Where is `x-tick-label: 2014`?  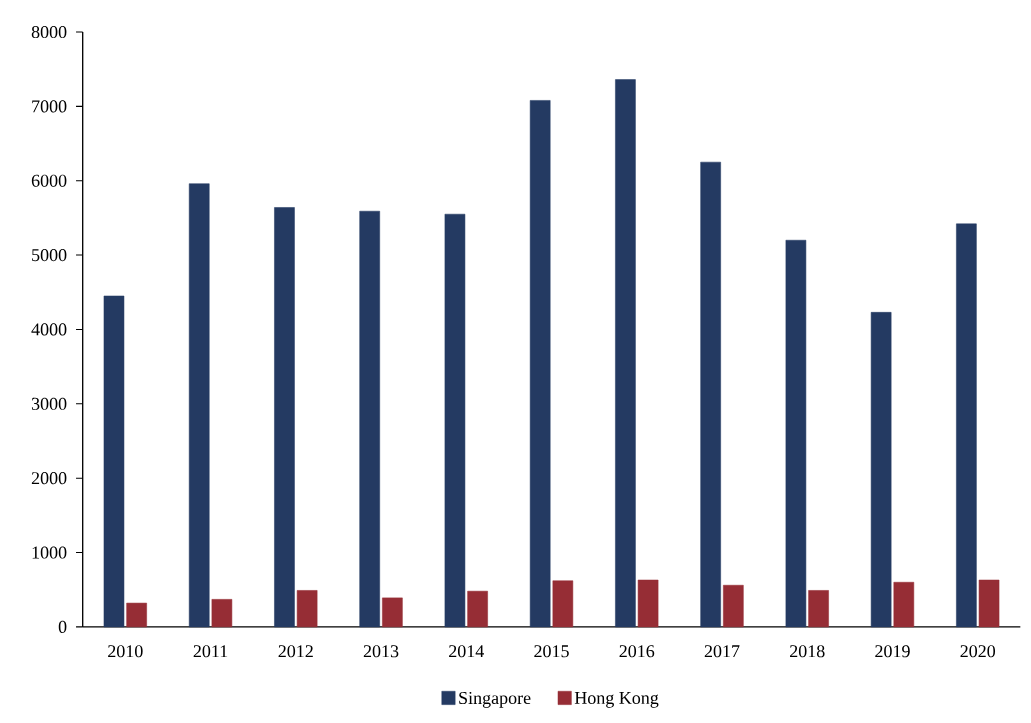
x-tick-label: 2014 is located at coordinates (466, 651).